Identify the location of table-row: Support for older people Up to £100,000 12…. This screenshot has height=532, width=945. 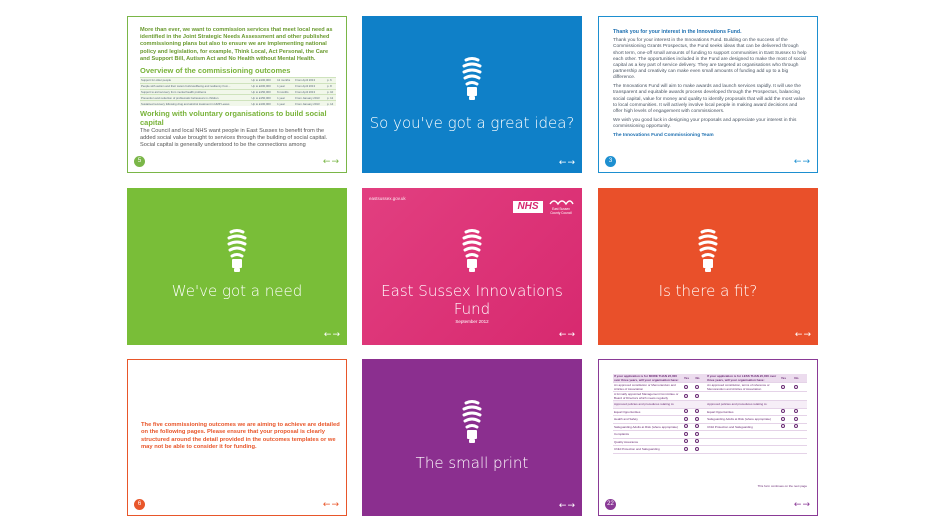
(238, 80).